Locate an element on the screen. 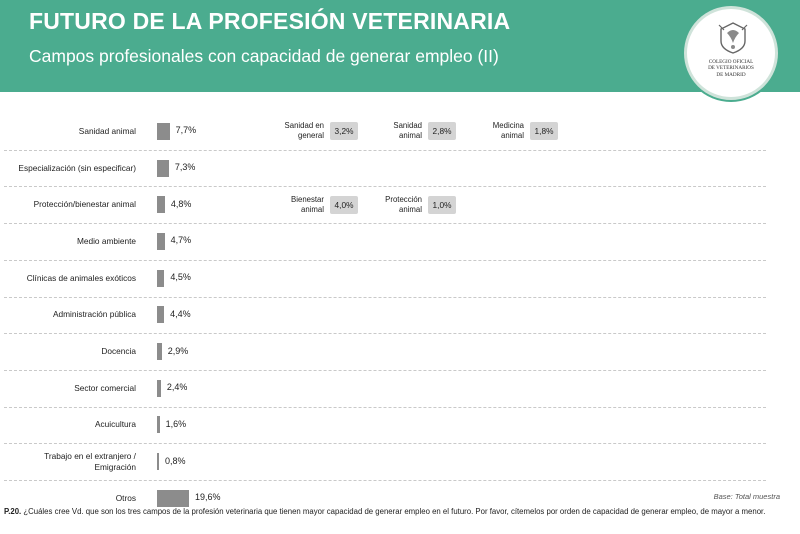 Image resolution: width=800 pixels, height=534 pixels. value-label: 7,7% is located at coordinates (186, 130).